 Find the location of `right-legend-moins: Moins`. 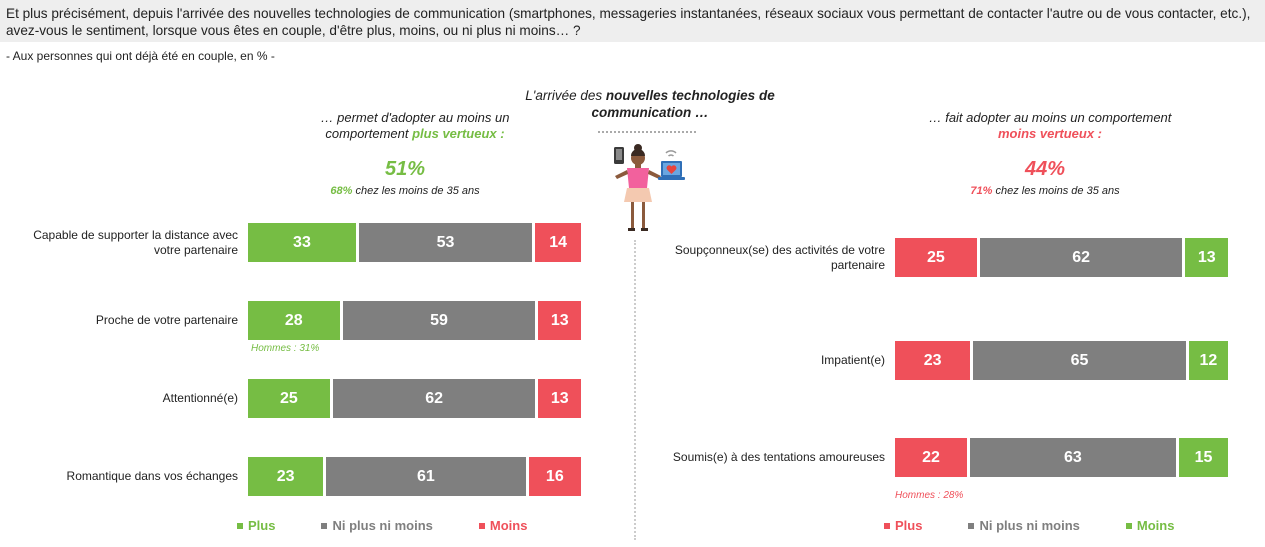

right-legend-moins: Moins is located at coordinates (1150, 525).